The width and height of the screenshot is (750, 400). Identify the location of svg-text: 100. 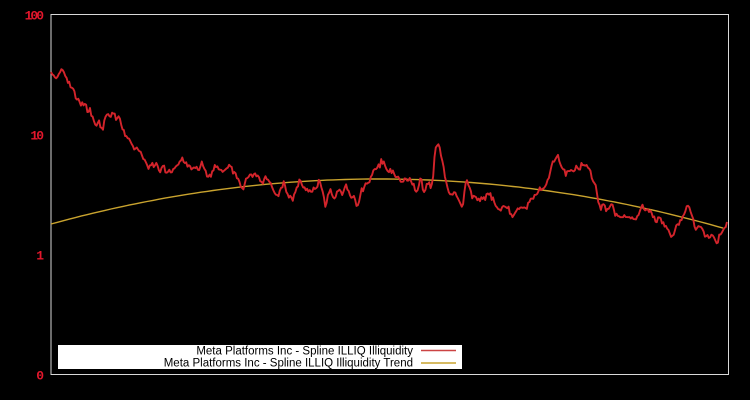
(35, 16).